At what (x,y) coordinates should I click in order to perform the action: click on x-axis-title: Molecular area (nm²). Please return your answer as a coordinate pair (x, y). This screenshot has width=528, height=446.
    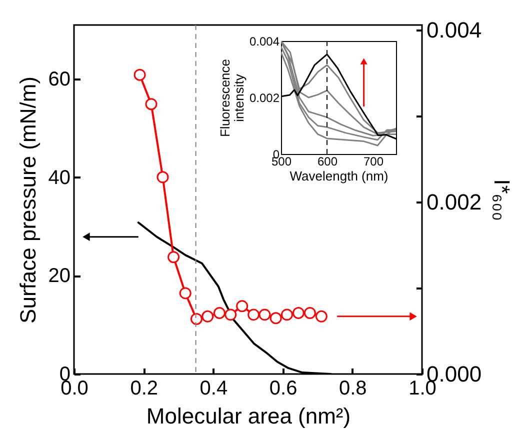
    Looking at the image, I should click on (248, 416).